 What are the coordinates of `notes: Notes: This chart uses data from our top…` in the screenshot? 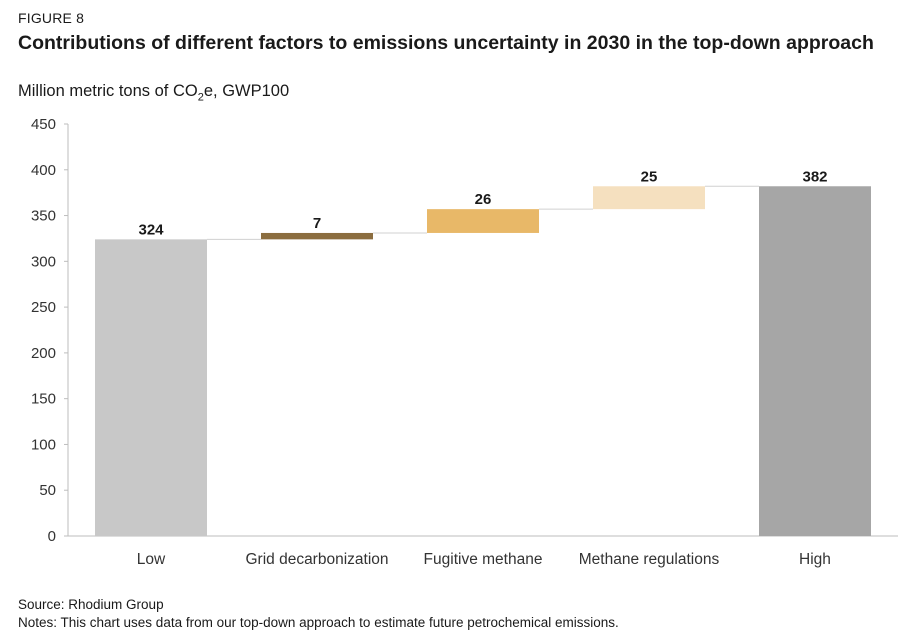 It's located at (318, 622).